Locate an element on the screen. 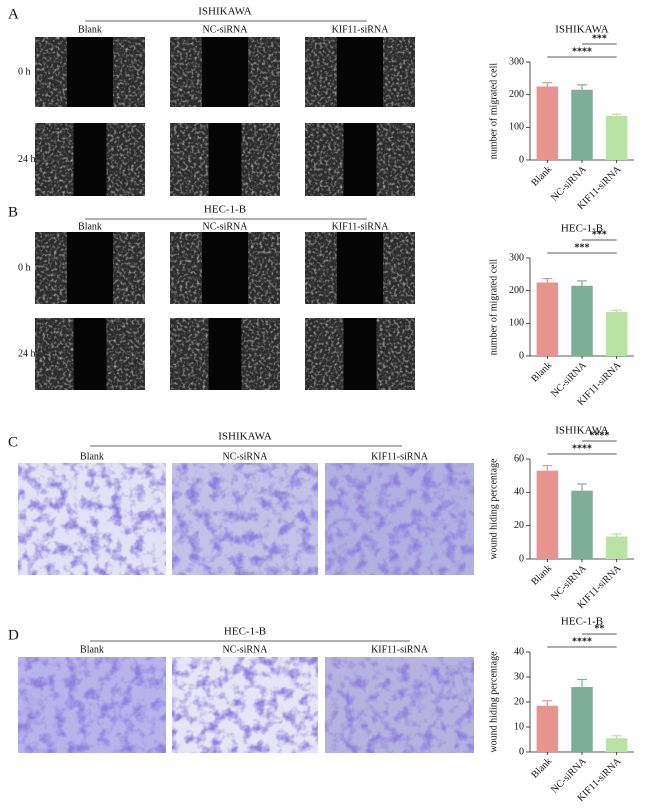 The height and width of the screenshot is (811, 661). panel-letter: B is located at coordinates (13, 212).